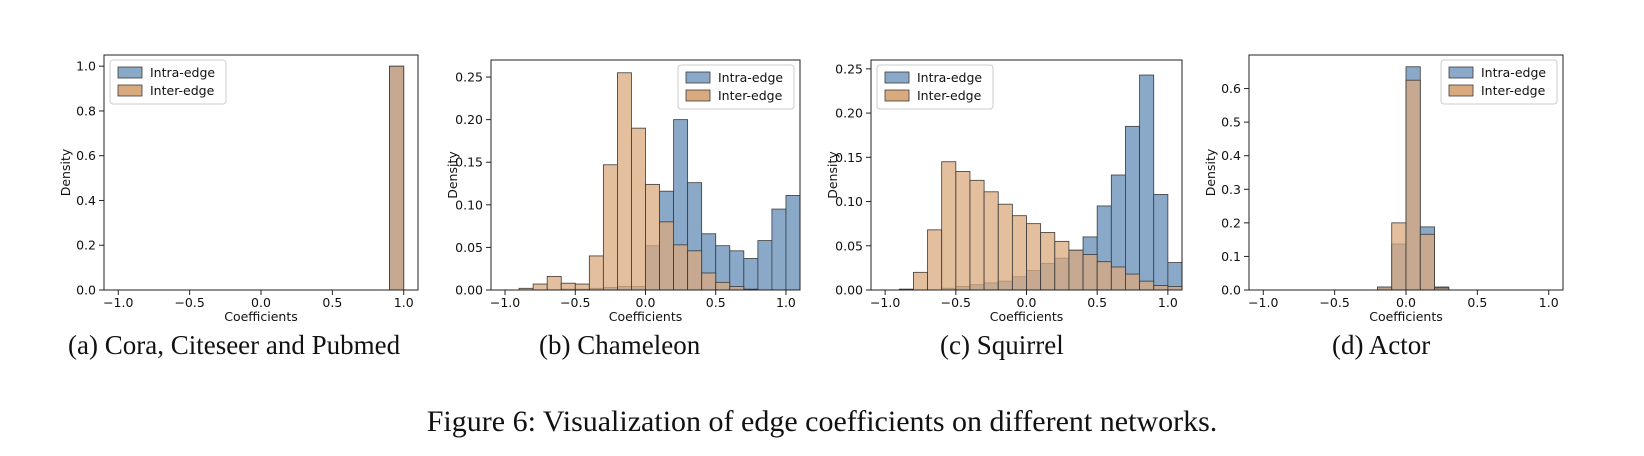 This screenshot has width=1644, height=456. What do you see at coordinates (1461, 90) in the screenshot?
I see `chart4-legend-swatch-inter` at bounding box center [1461, 90].